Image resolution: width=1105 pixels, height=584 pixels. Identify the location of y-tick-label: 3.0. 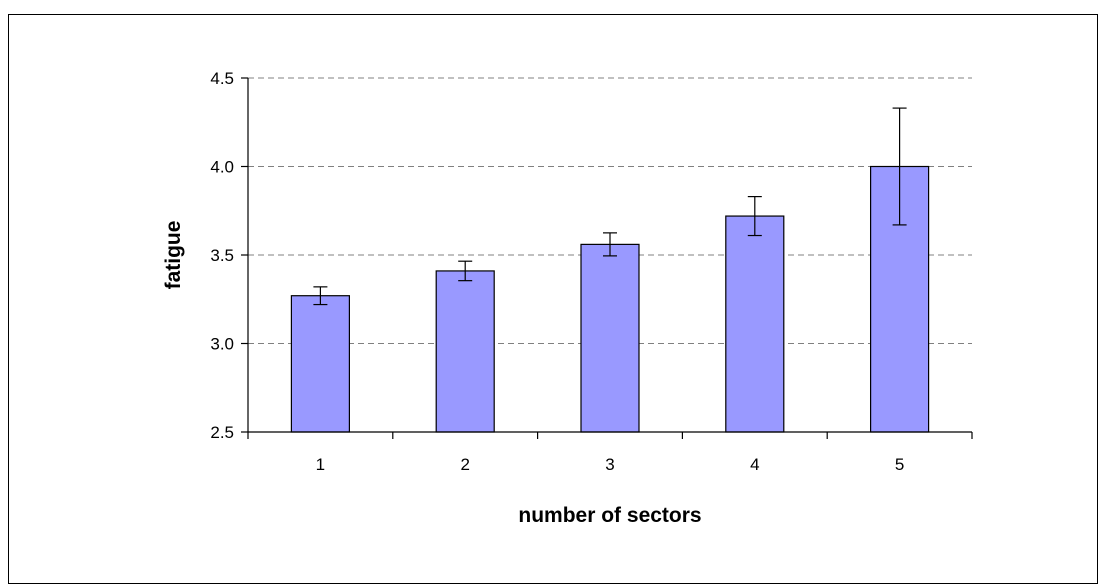
(222, 344).